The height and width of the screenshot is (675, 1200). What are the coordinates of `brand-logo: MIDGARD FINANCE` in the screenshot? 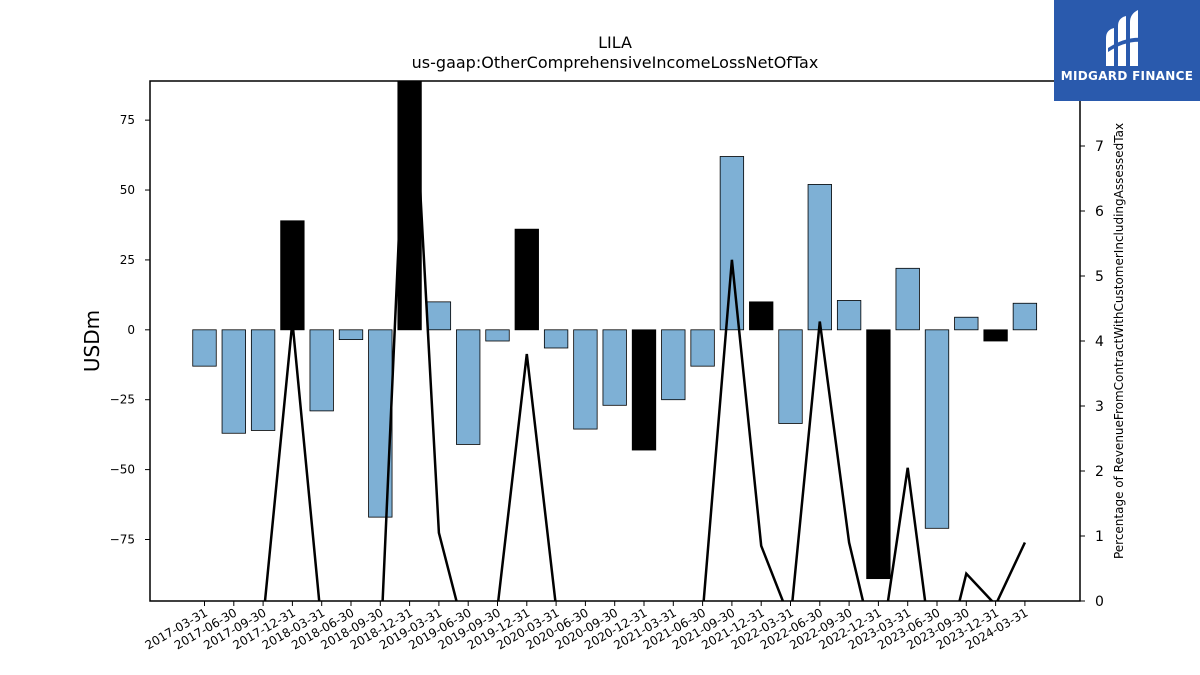 It's located at (1127, 50).